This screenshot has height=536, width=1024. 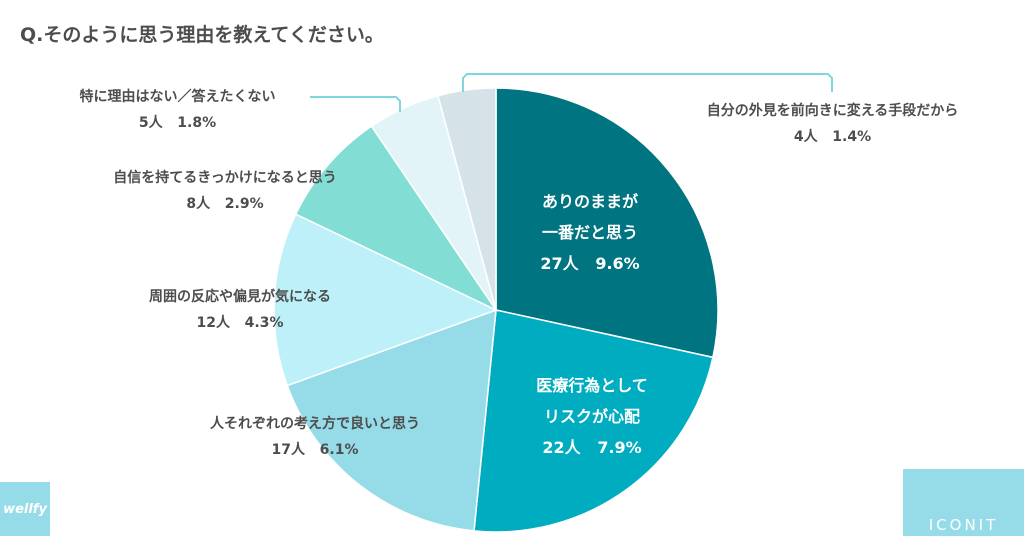 What do you see at coordinates (202, 35) in the screenshot?
I see `chart-title: Q.そのように思う理由を教えてください。` at bounding box center [202, 35].